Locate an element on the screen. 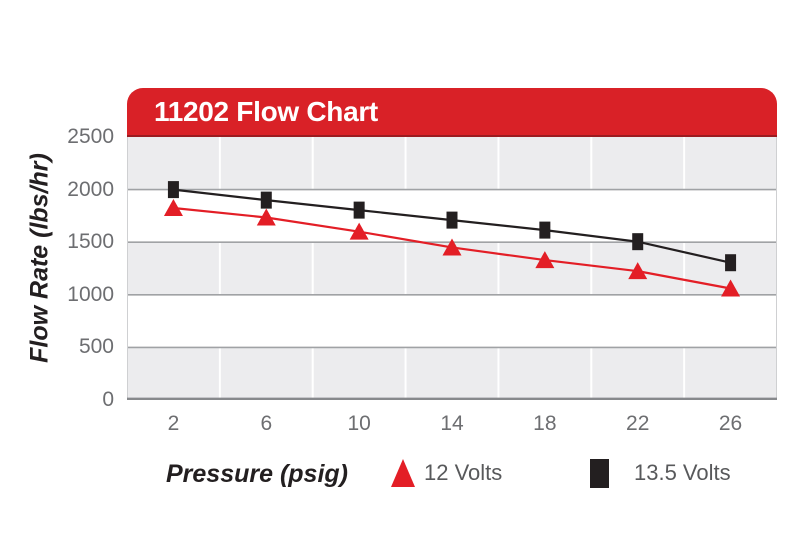 The image size is (800, 554). x-tick-label: 10 is located at coordinates (359, 423).